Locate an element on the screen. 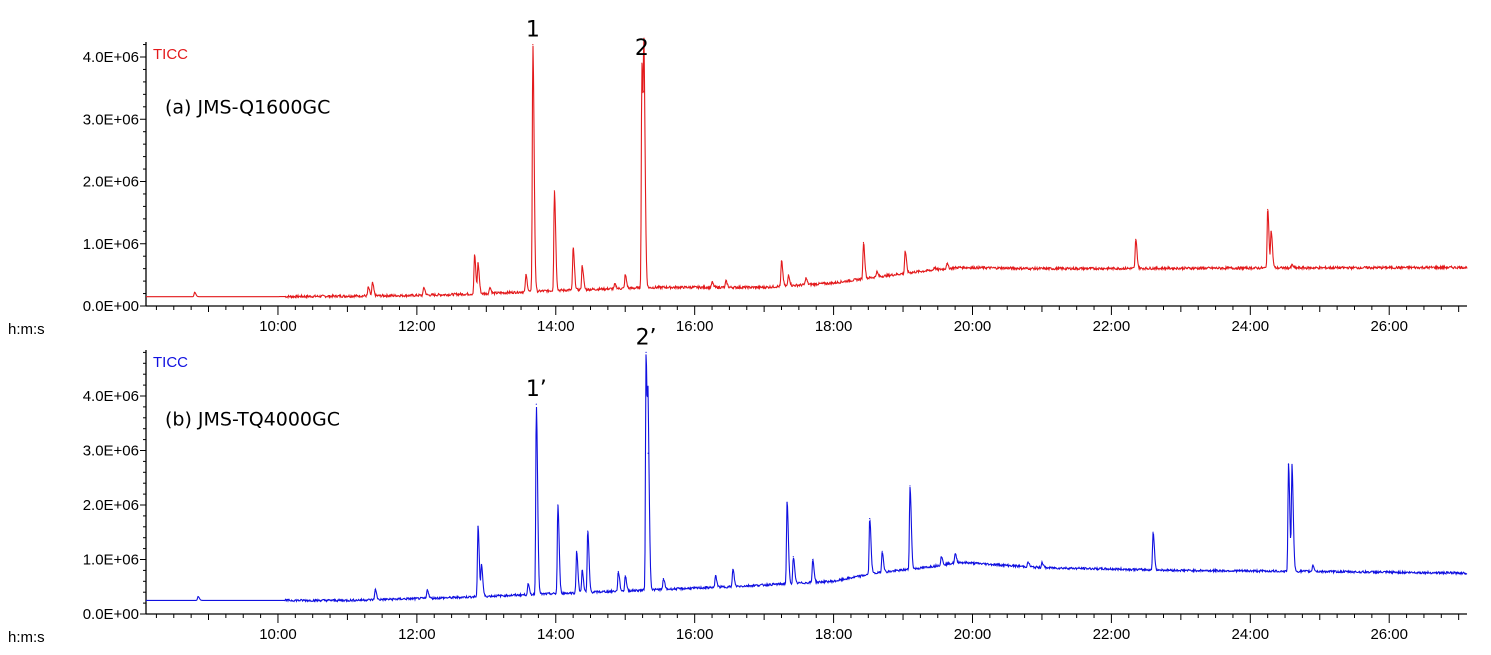 The width and height of the screenshot is (1491, 655). panel-title: (a) JMS-Q1600GC is located at coordinates (247, 107).